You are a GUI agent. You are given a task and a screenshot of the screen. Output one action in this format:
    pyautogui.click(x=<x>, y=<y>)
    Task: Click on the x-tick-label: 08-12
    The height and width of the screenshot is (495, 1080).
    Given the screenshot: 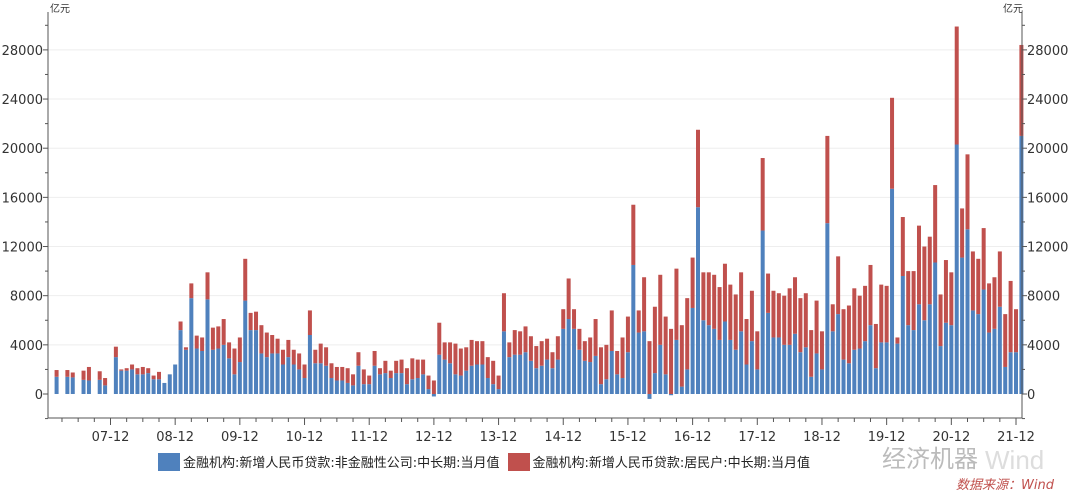 What is the action you would take?
    pyautogui.click(x=175, y=437)
    